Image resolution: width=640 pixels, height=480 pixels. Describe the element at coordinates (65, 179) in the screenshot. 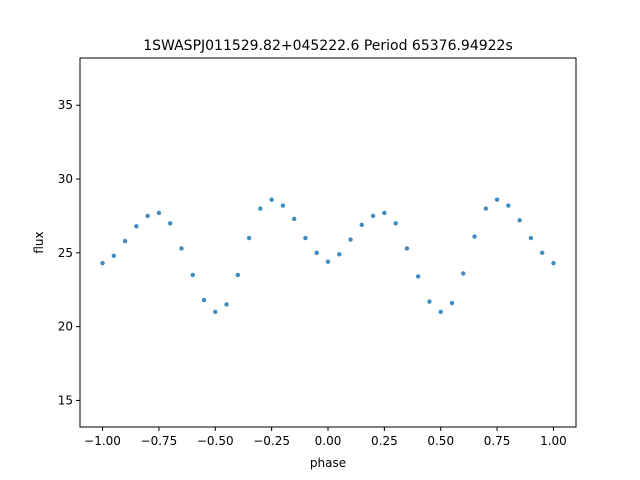

I see `y-tick-label: 30` at that location.